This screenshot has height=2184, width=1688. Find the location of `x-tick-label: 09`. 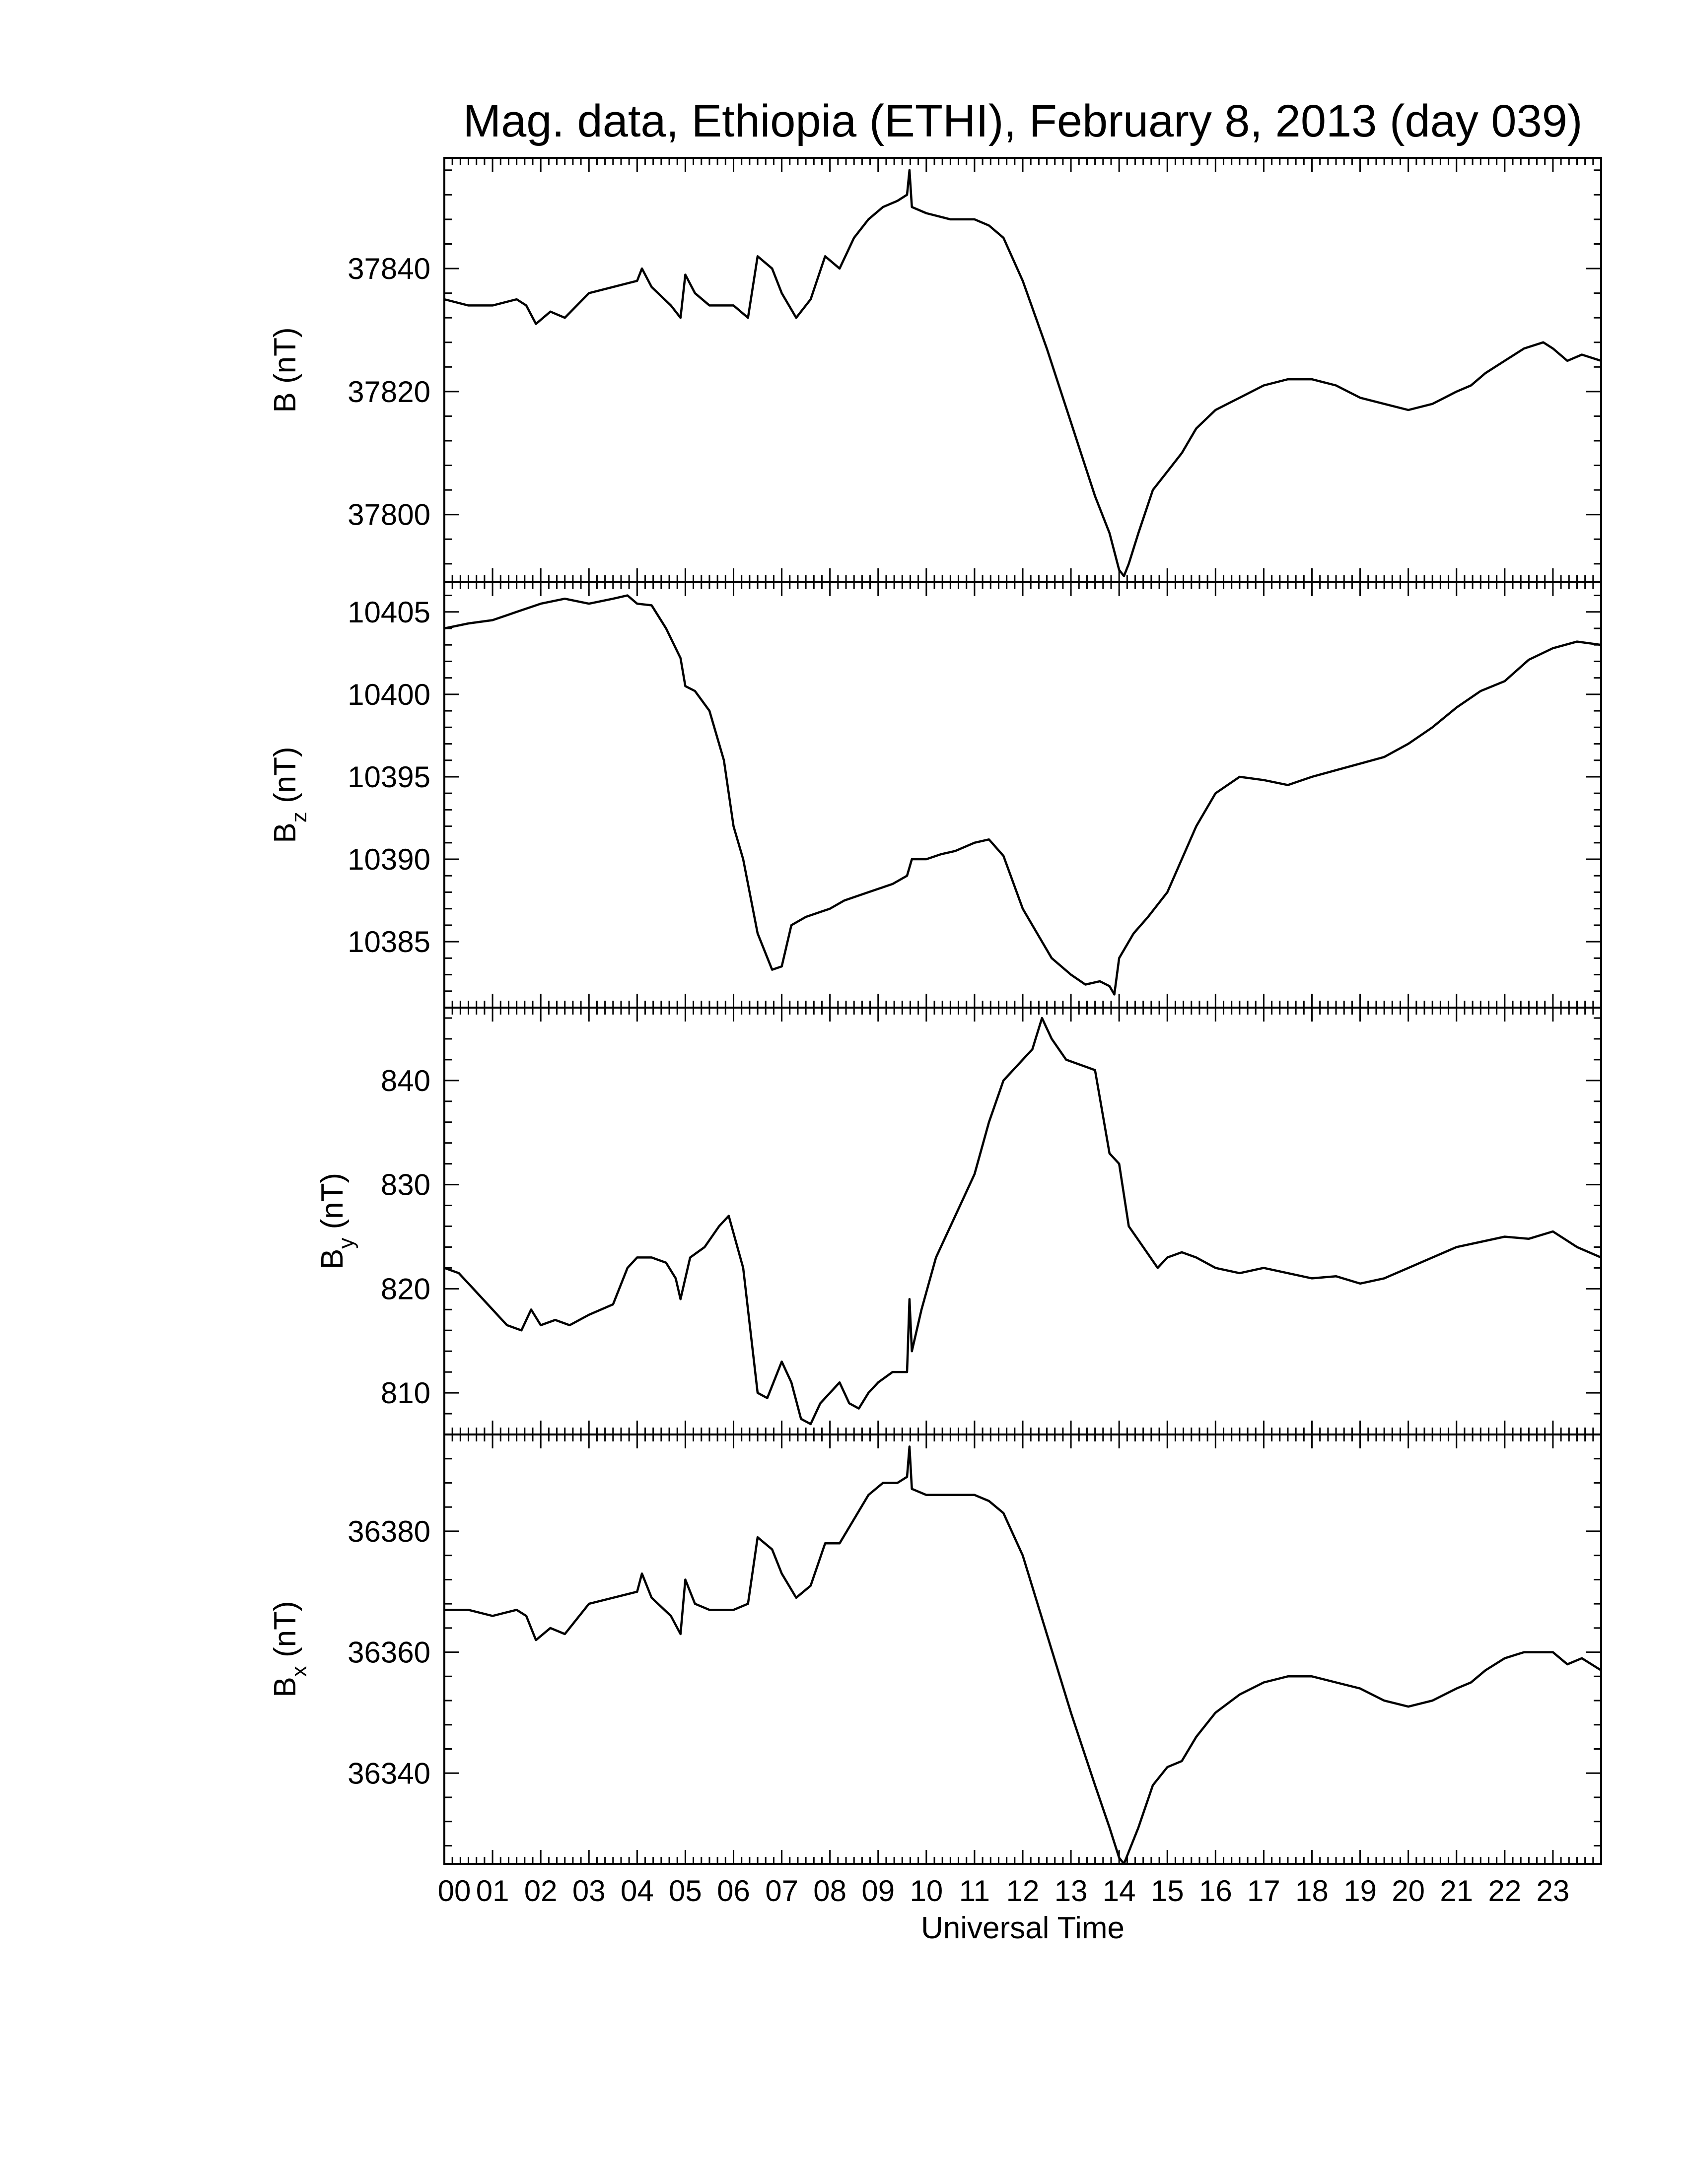

x-tick-label: 09 is located at coordinates (878, 1891).